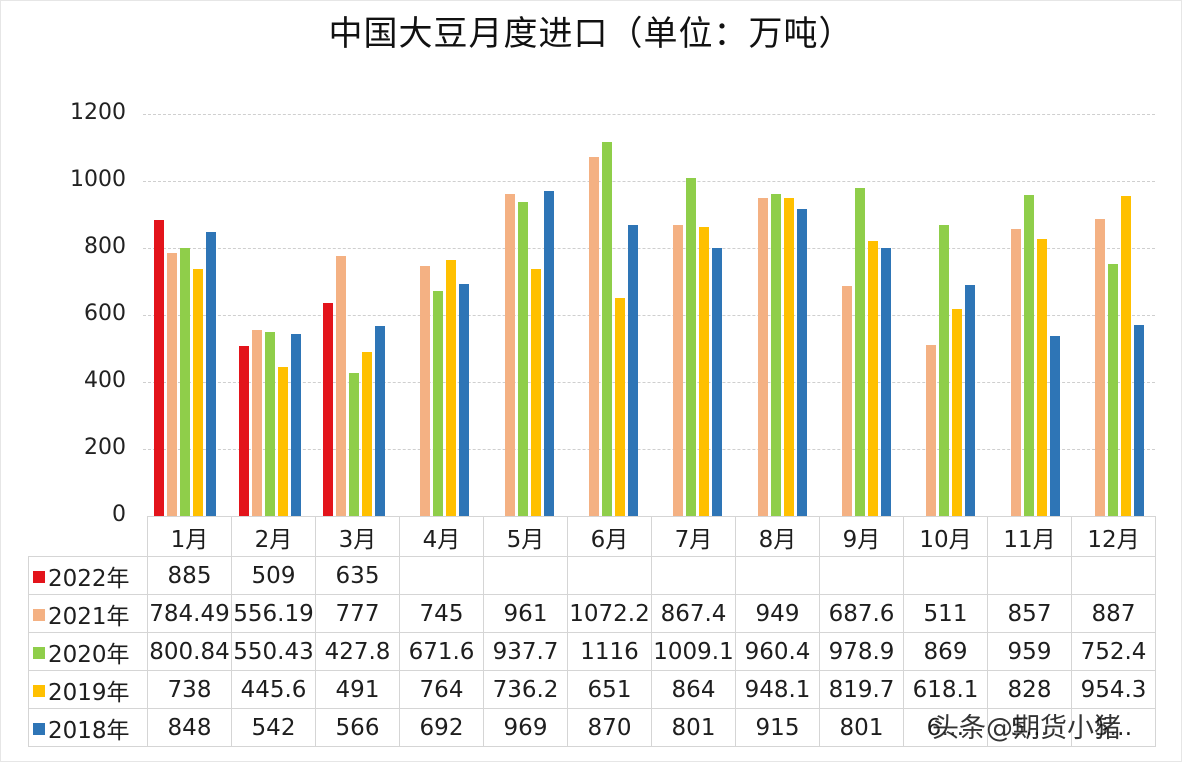  I want to click on table-cell: 745, so click(441, 613).